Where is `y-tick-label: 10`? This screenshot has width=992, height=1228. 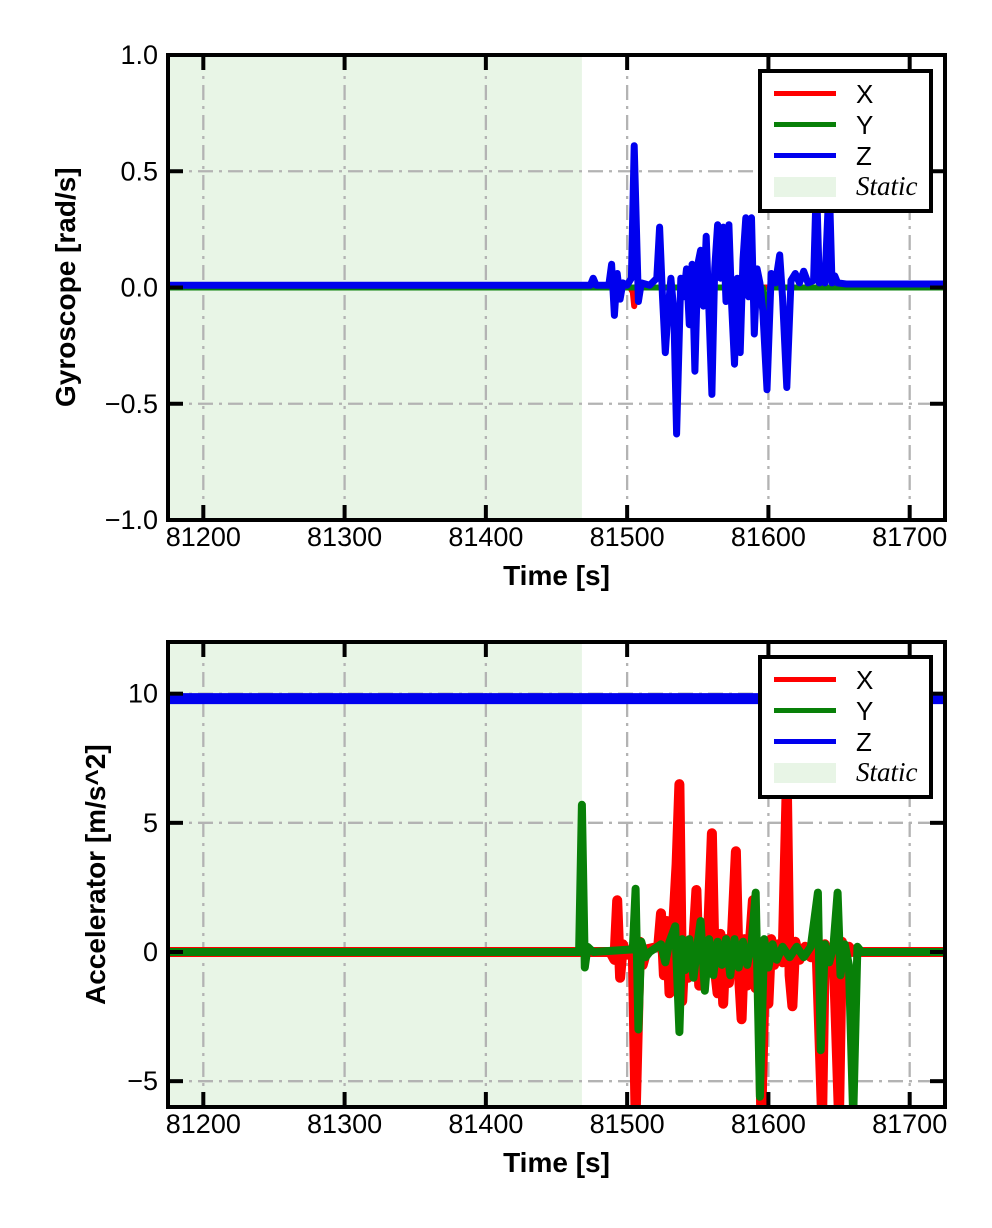
y-tick-label: 10 is located at coordinates (143, 694).